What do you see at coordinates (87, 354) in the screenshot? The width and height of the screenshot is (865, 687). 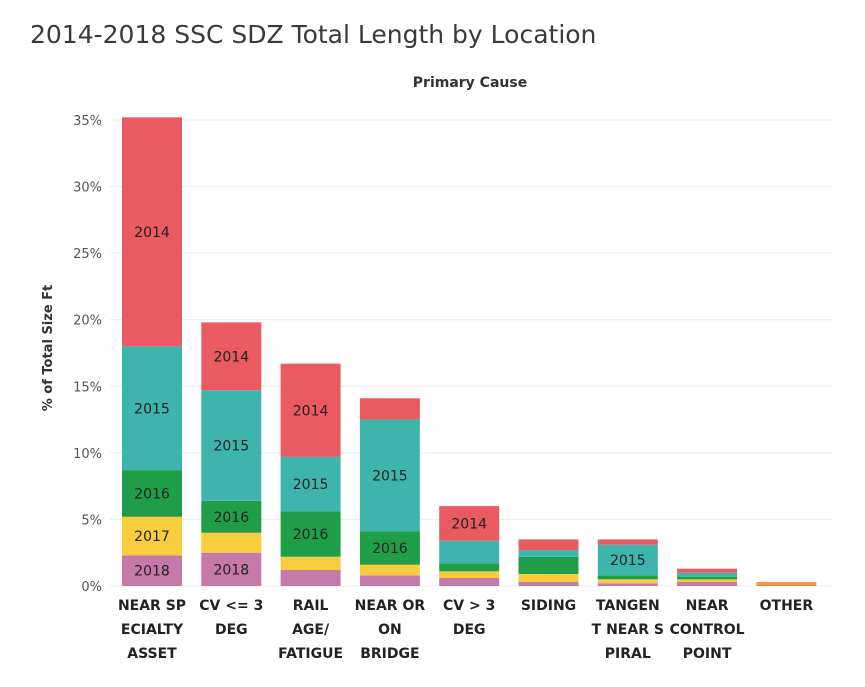 I see `y-axis-ticks: 0% 5% 10% 15% 20% 25% 30% 35%` at bounding box center [87, 354].